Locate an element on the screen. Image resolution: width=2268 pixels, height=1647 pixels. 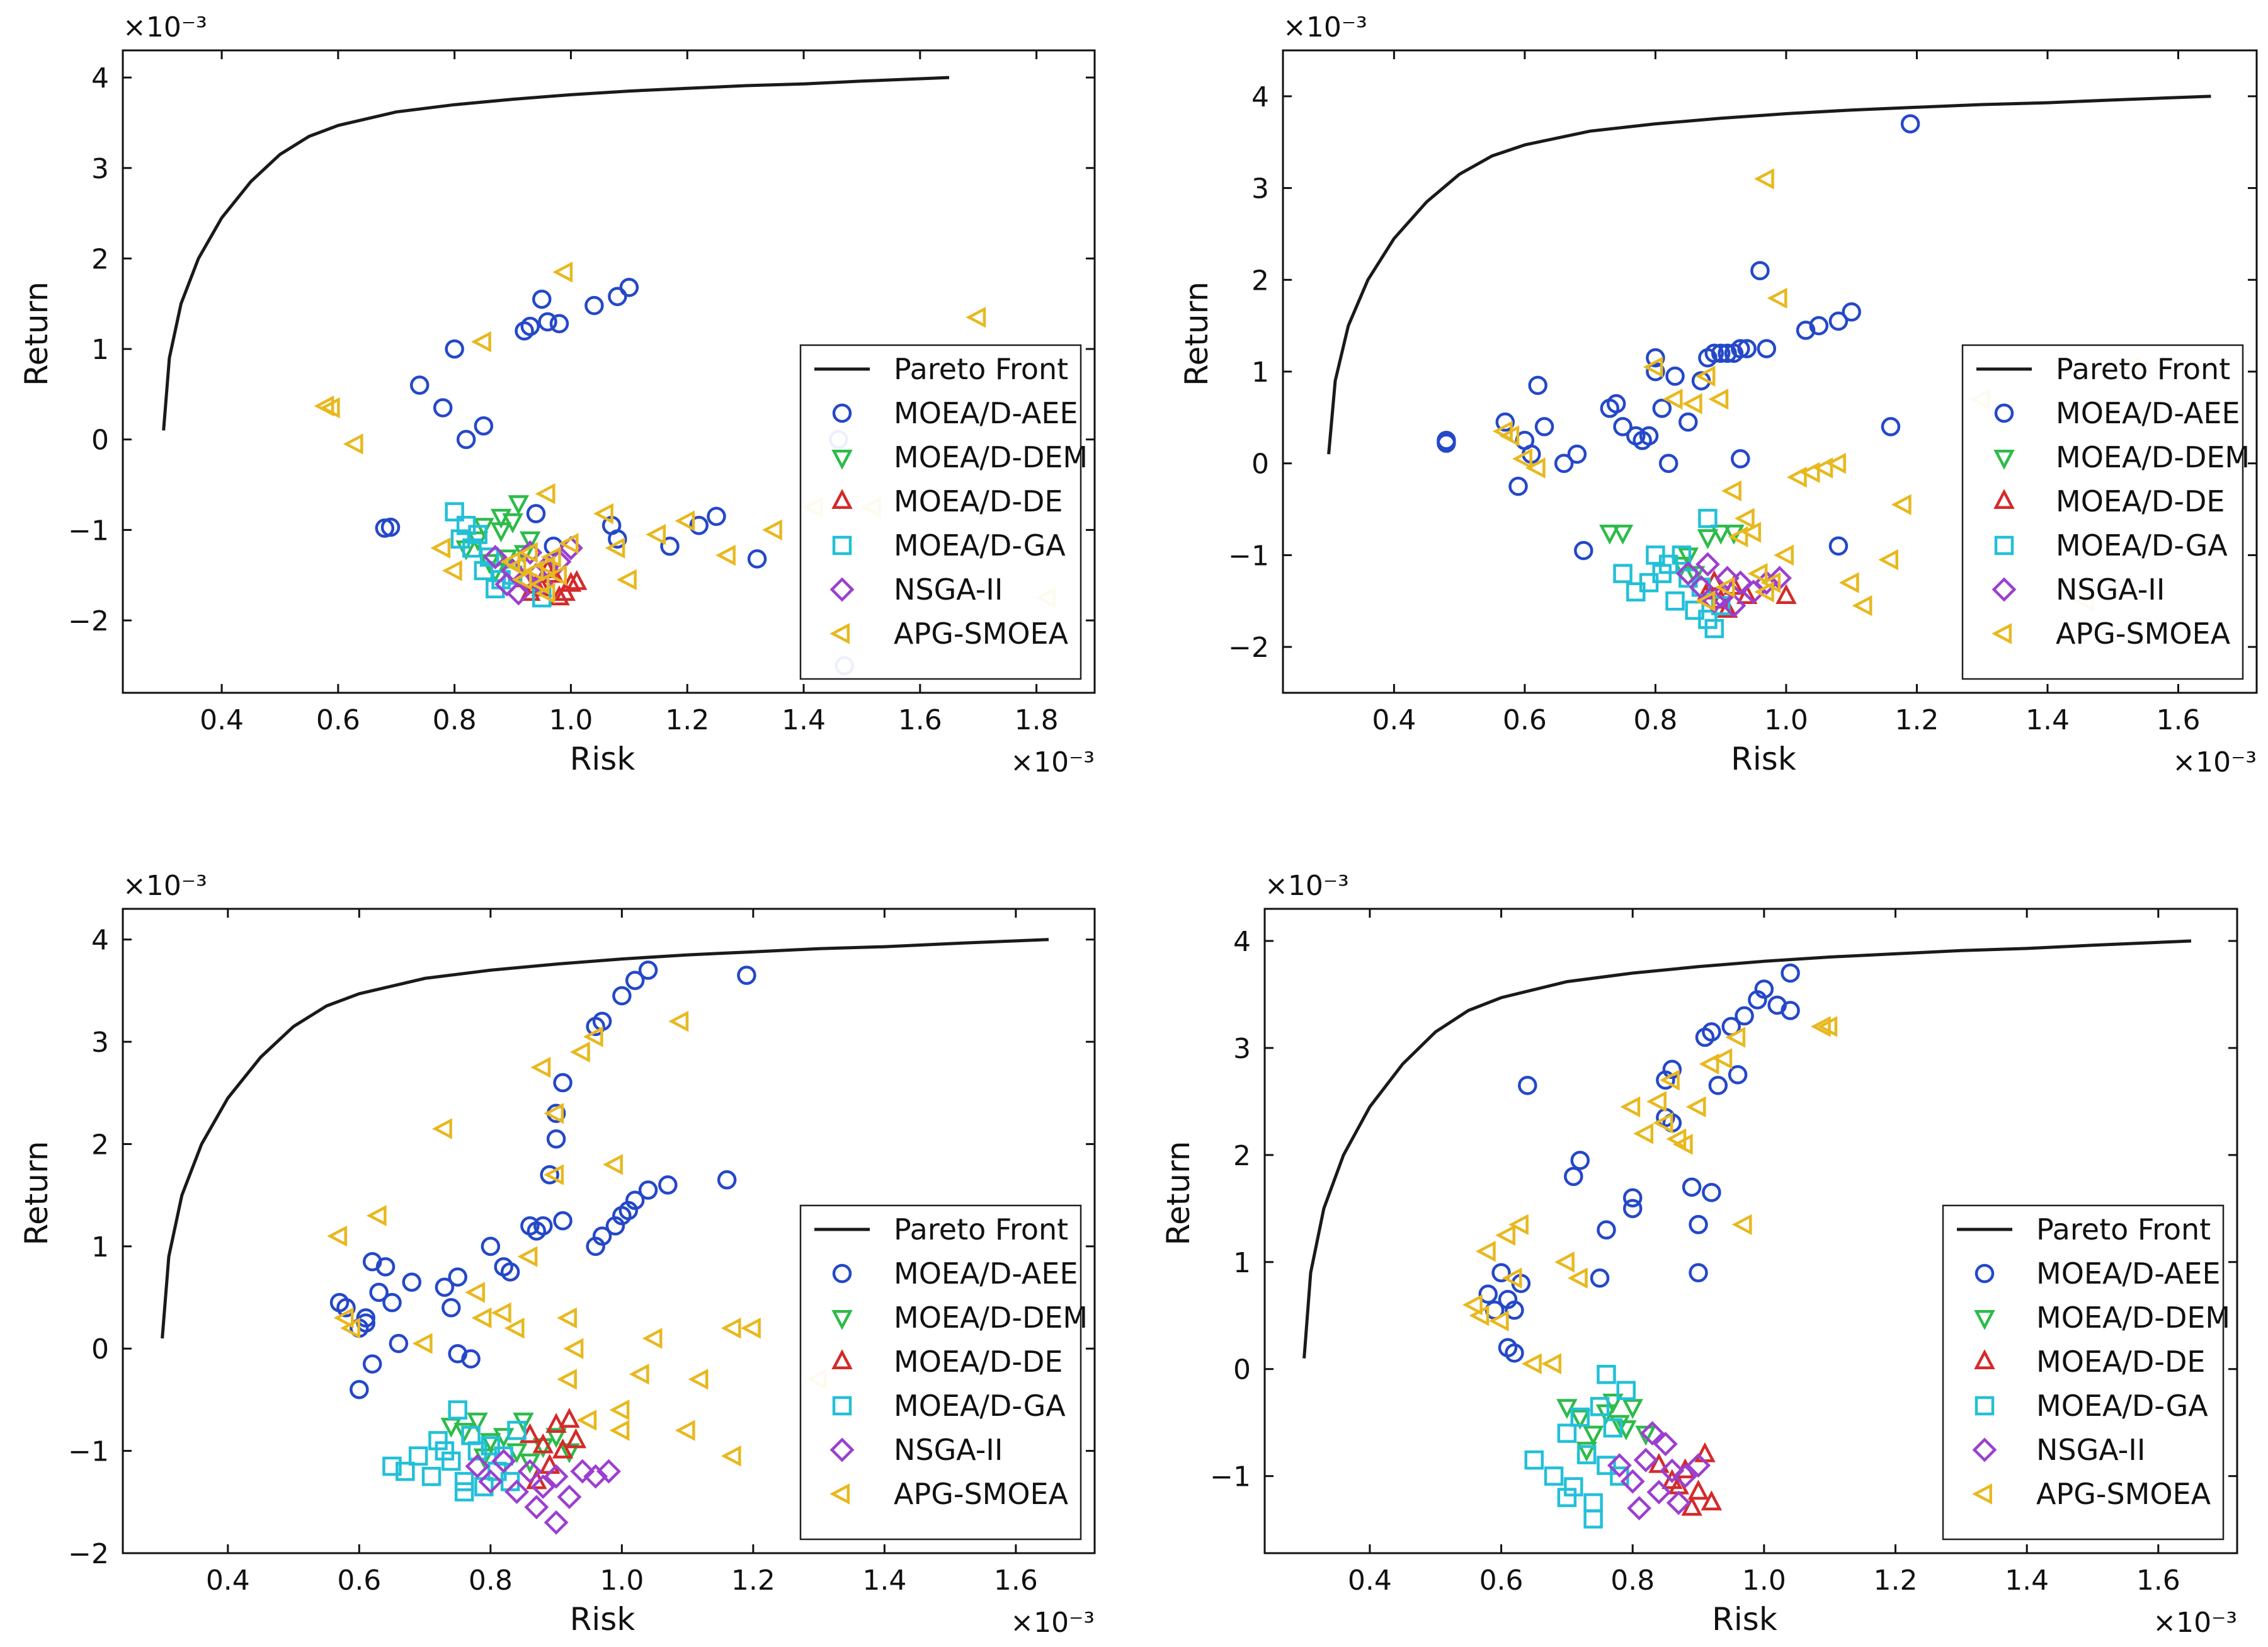
pareto-front-line is located at coordinates (605, 1138).